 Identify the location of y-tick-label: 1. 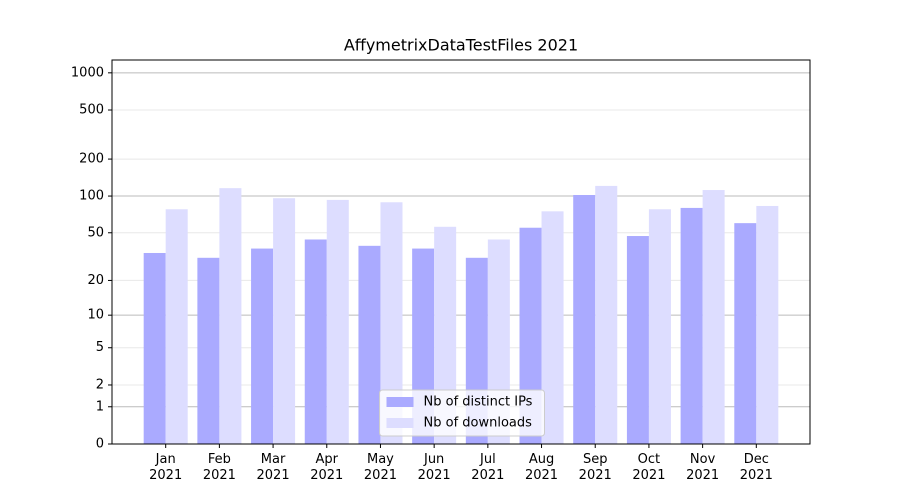
(100, 406).